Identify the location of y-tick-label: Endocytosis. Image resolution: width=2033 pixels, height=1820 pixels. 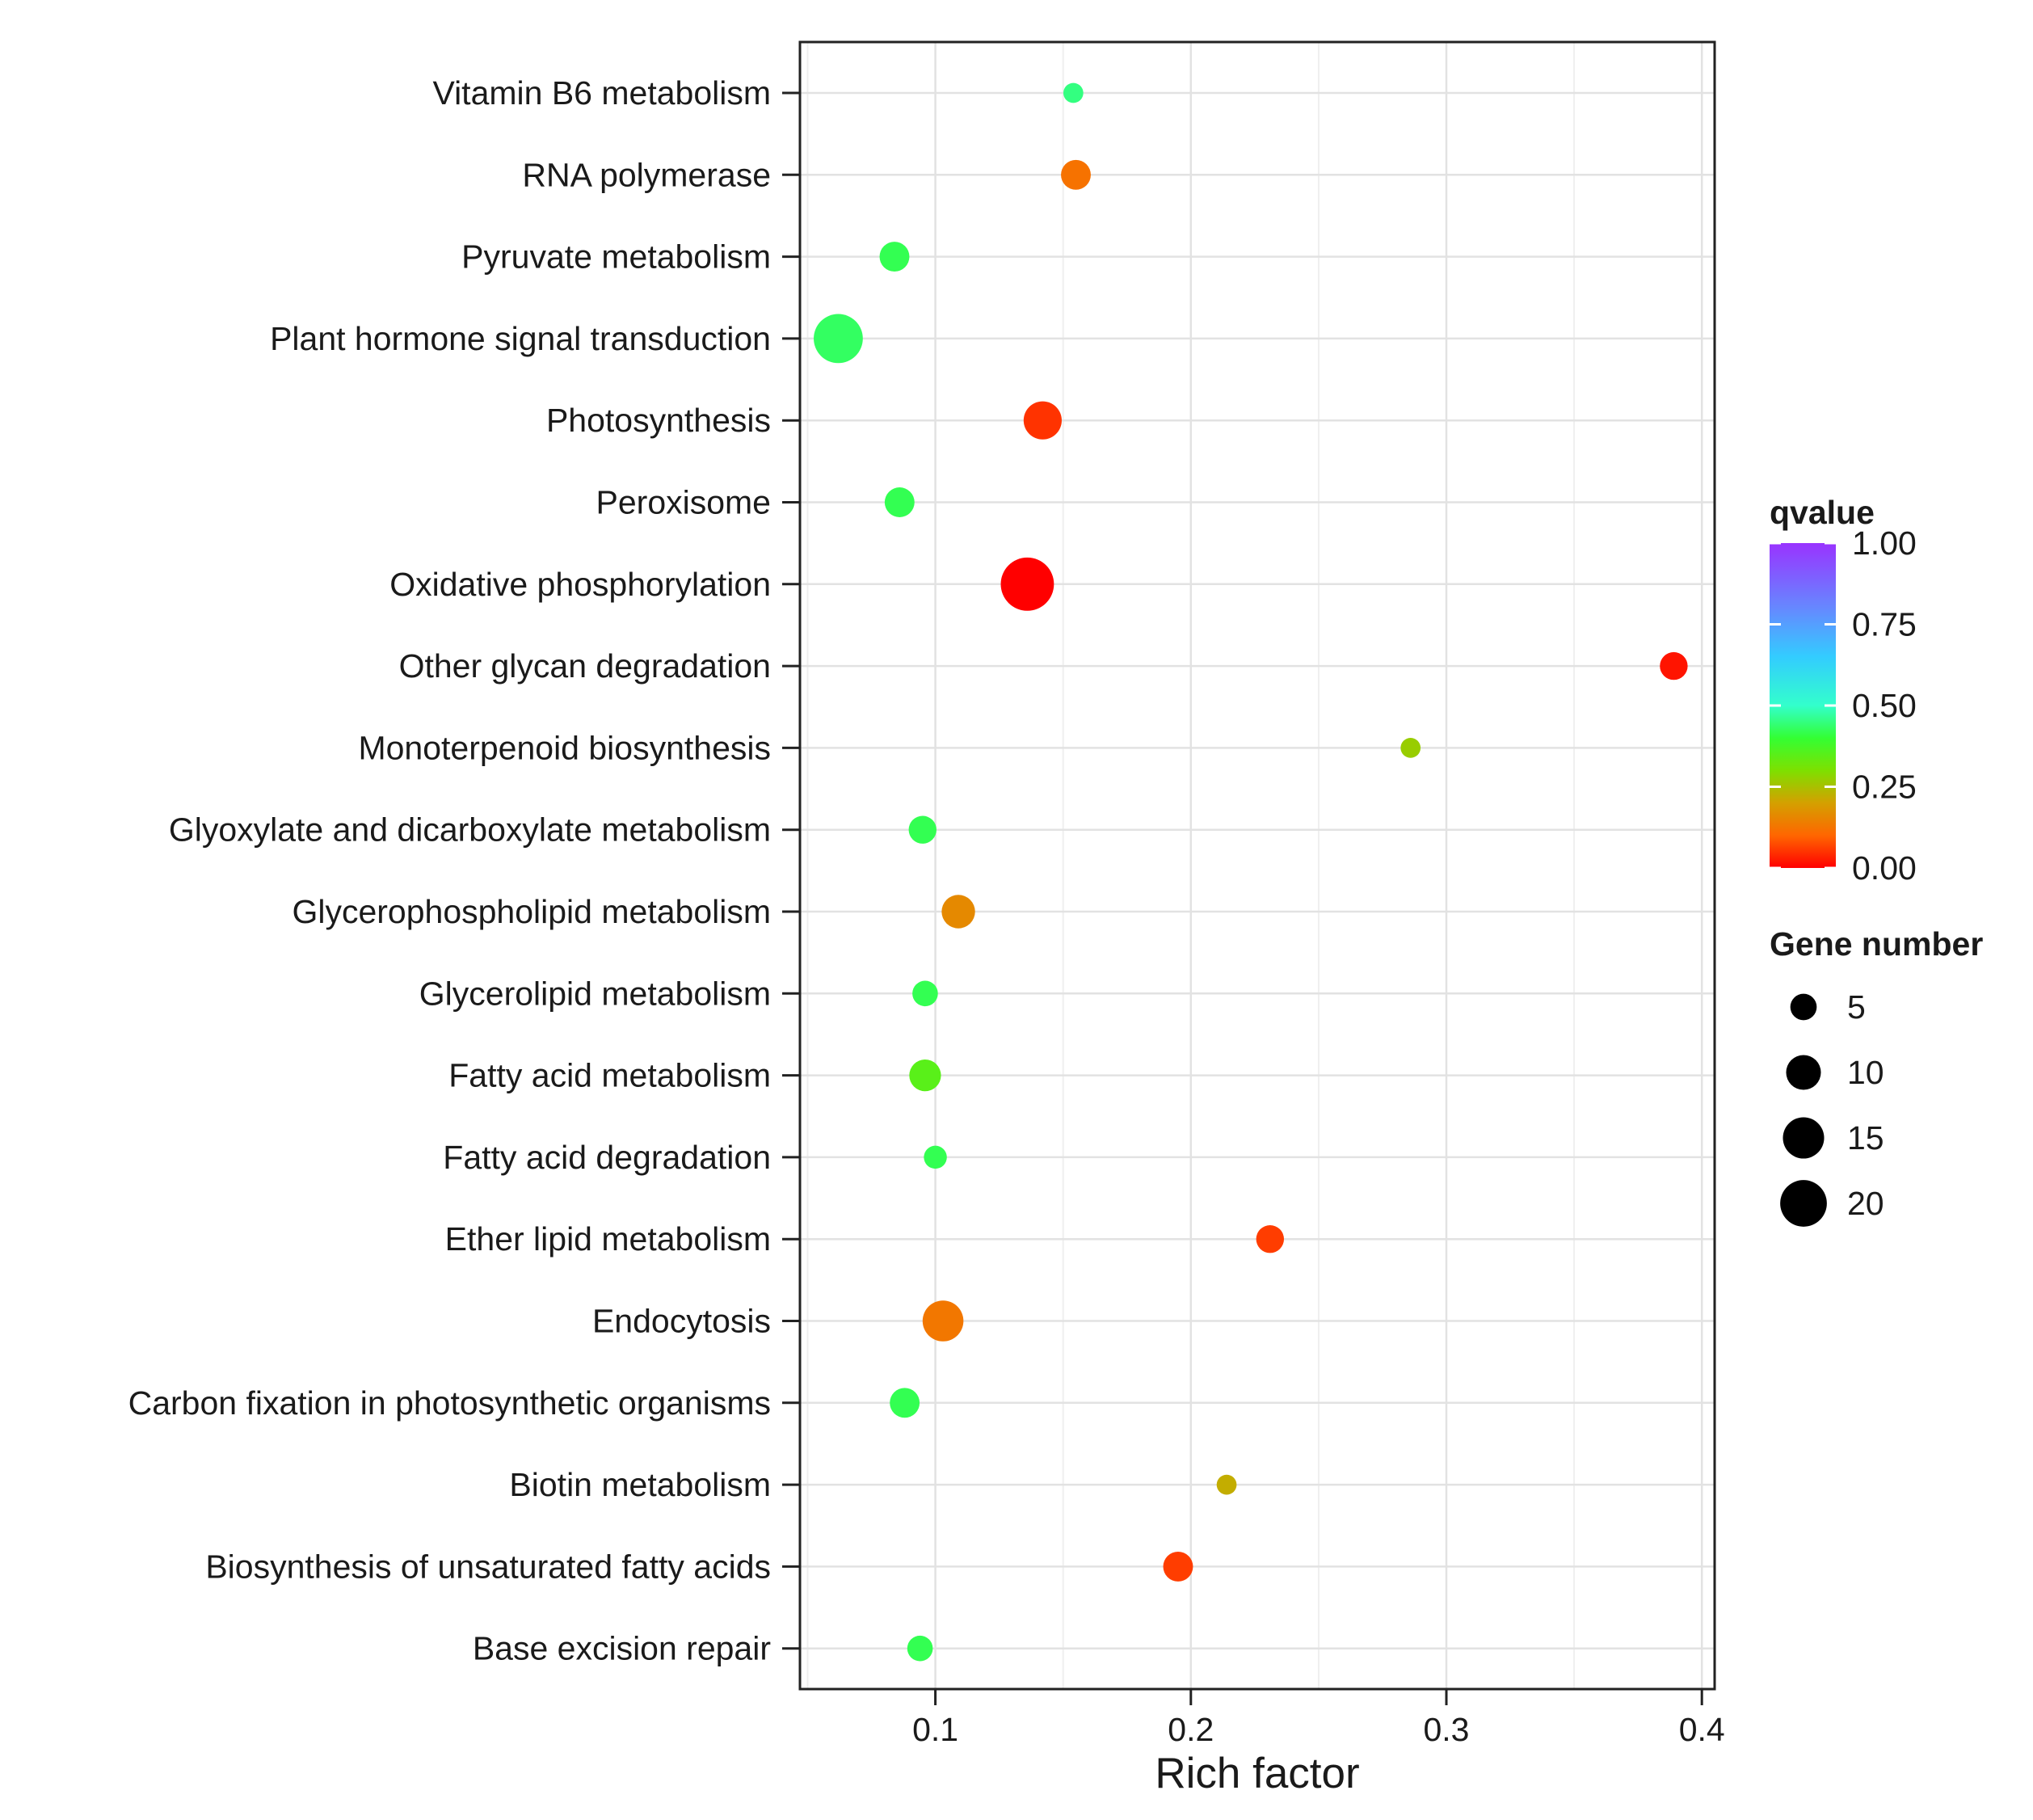
(681, 1321).